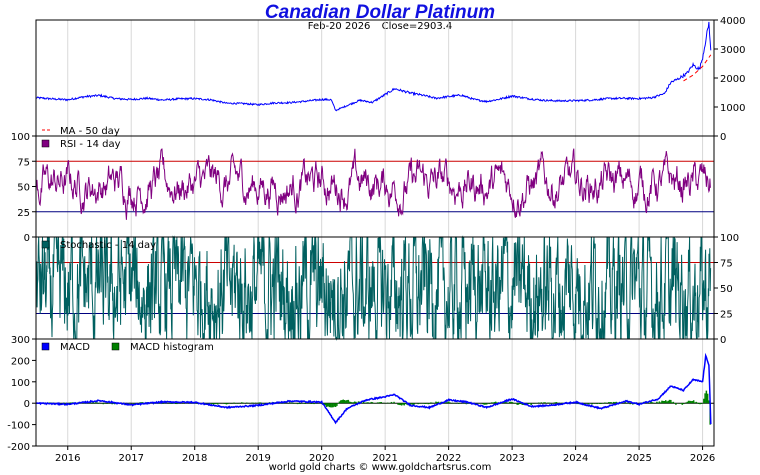 The image size is (760, 475). Describe the element at coordinates (90, 144) in the screenshot. I see `legend-label-rsi-0: RSI - 14 day` at that location.